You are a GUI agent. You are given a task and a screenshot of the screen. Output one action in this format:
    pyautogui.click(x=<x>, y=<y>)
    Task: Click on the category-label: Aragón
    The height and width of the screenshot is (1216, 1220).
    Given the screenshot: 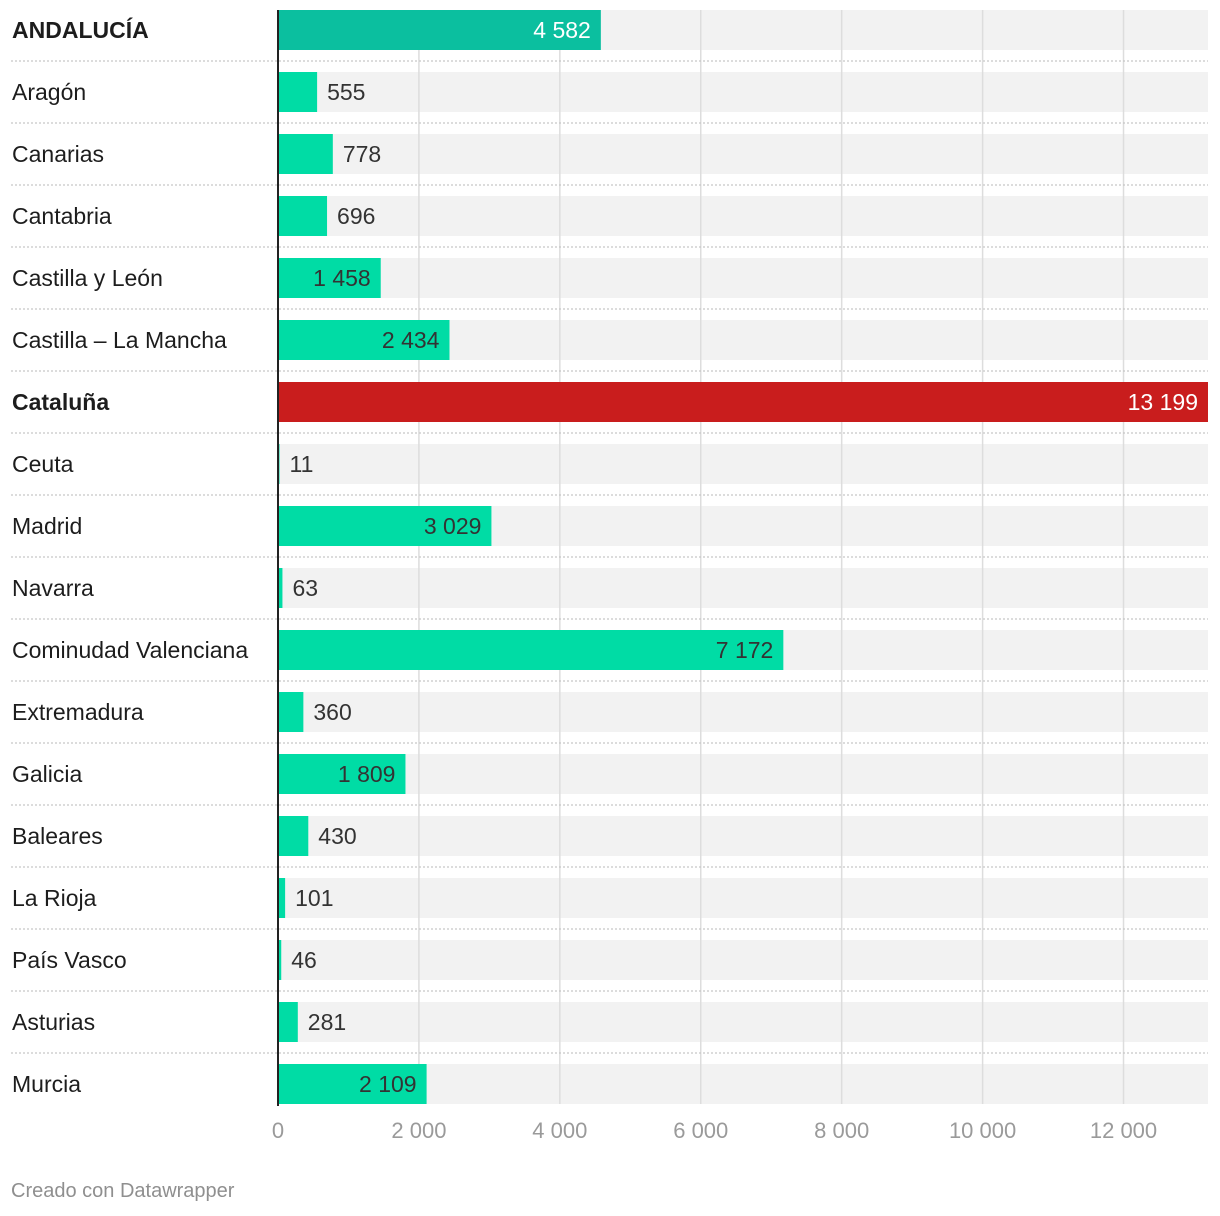 What is the action you would take?
    pyautogui.click(x=49, y=92)
    